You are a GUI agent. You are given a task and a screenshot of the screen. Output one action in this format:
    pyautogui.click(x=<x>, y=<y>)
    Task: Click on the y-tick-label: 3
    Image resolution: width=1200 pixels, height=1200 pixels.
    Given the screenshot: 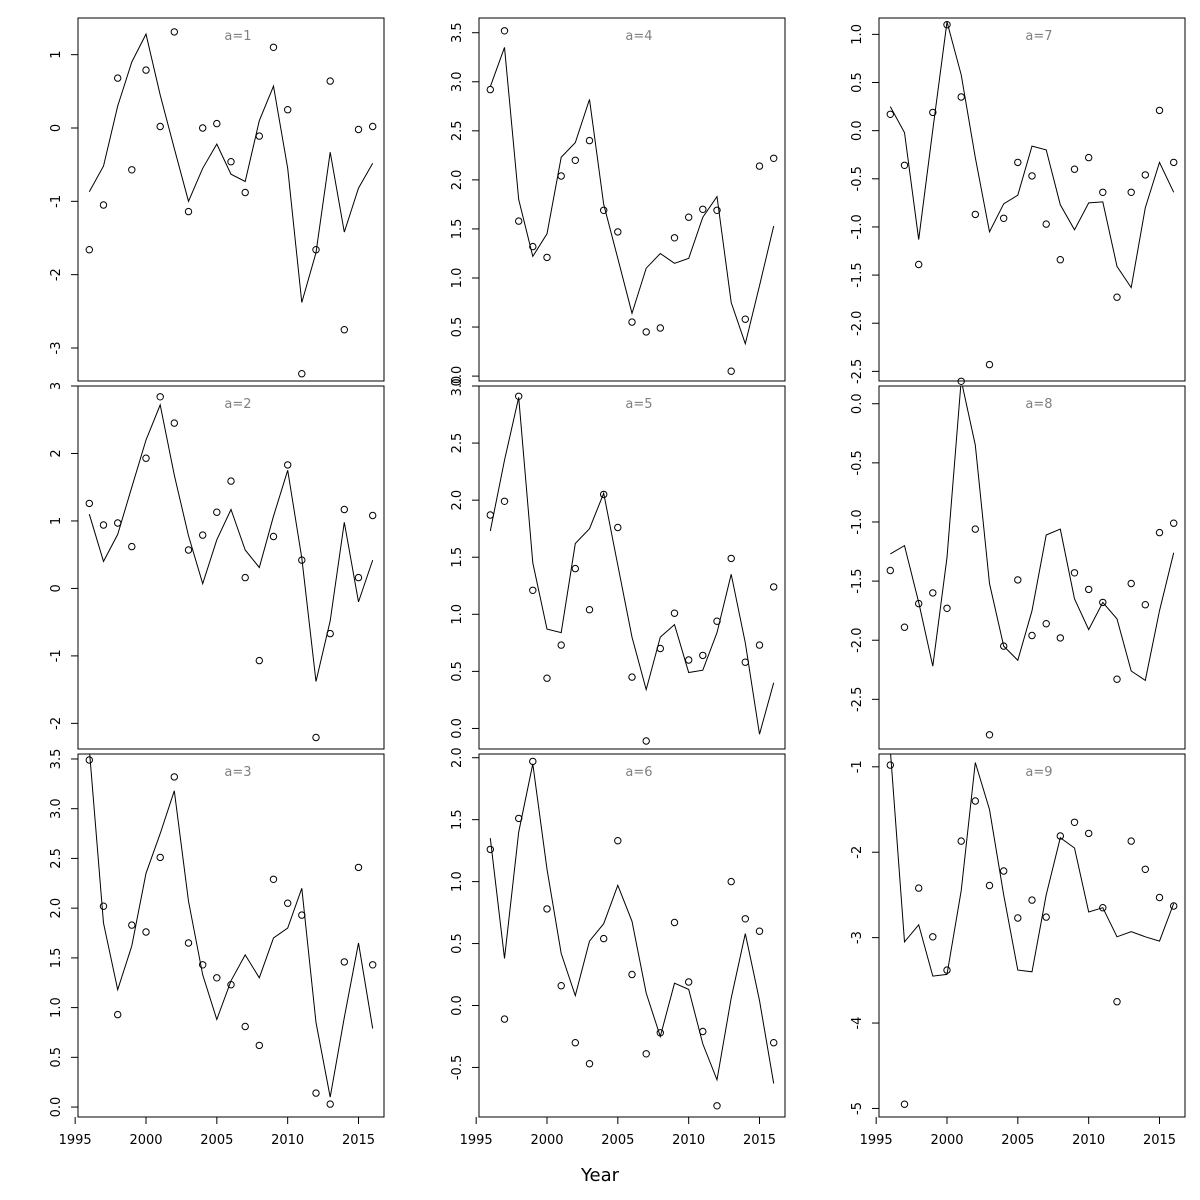 What is the action you would take?
    pyautogui.click(x=56, y=386)
    